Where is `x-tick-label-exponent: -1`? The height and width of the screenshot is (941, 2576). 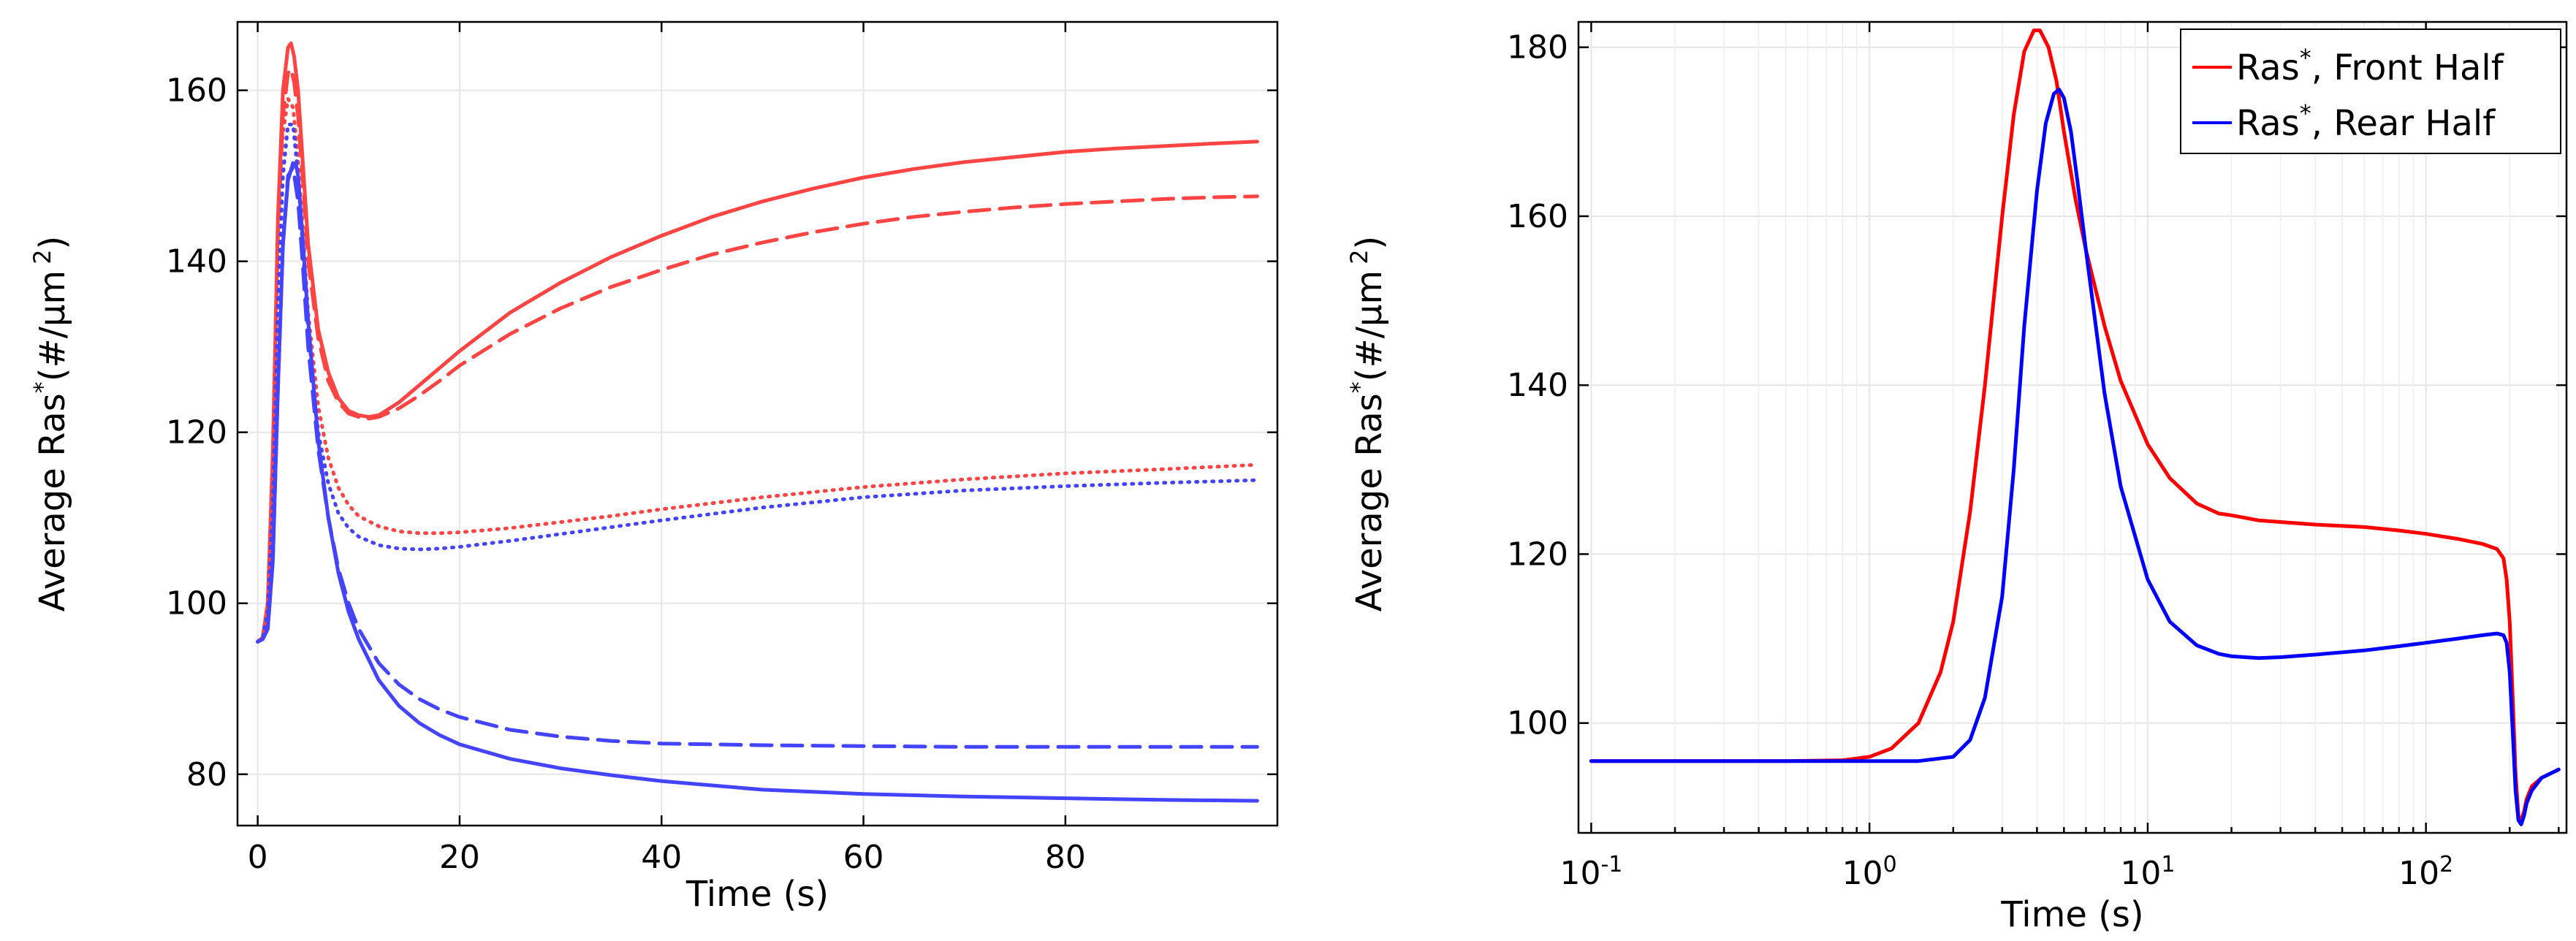 x-tick-label-exponent: -1 is located at coordinates (1611, 864).